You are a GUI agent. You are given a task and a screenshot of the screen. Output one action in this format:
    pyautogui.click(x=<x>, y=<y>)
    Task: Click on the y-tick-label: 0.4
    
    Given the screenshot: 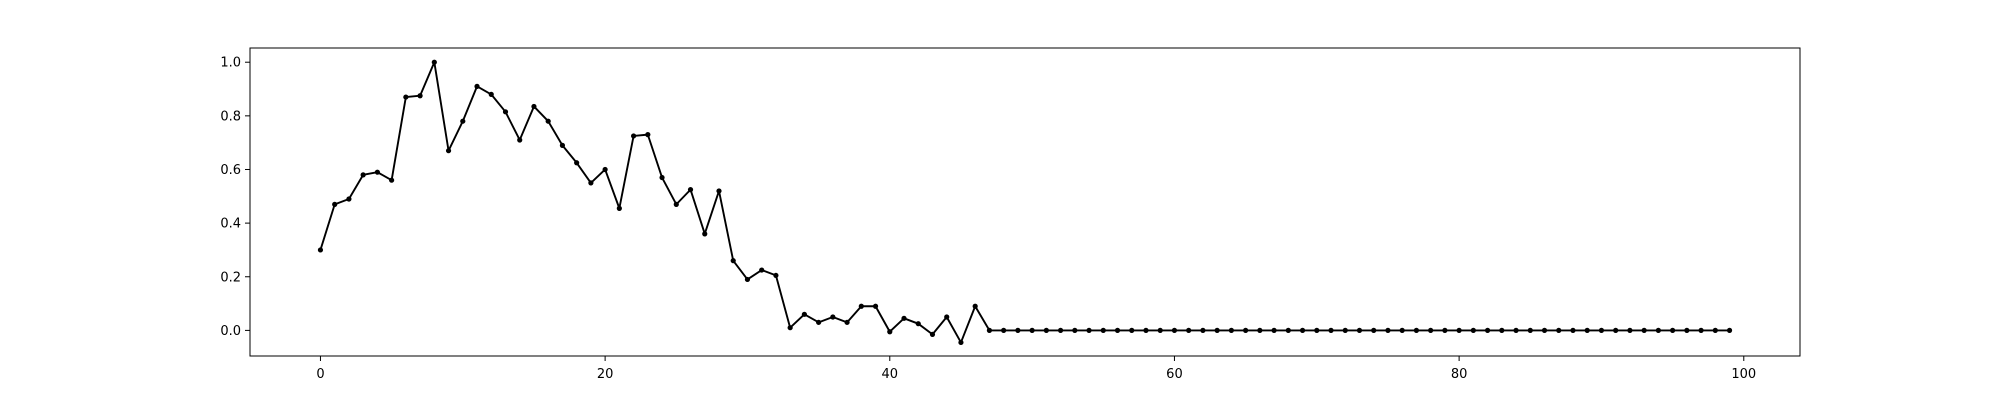 What is the action you would take?
    pyautogui.click(x=230, y=224)
    